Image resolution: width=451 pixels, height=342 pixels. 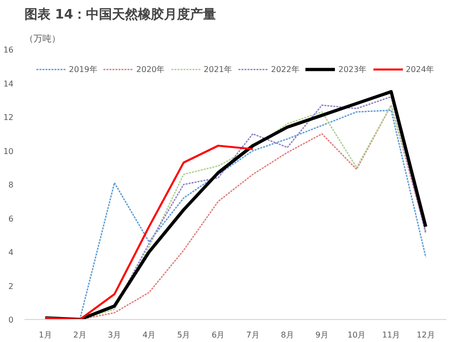 What do you see at coordinates (11, 252) in the screenshot?
I see `y-tick-label: 4` at bounding box center [11, 252].